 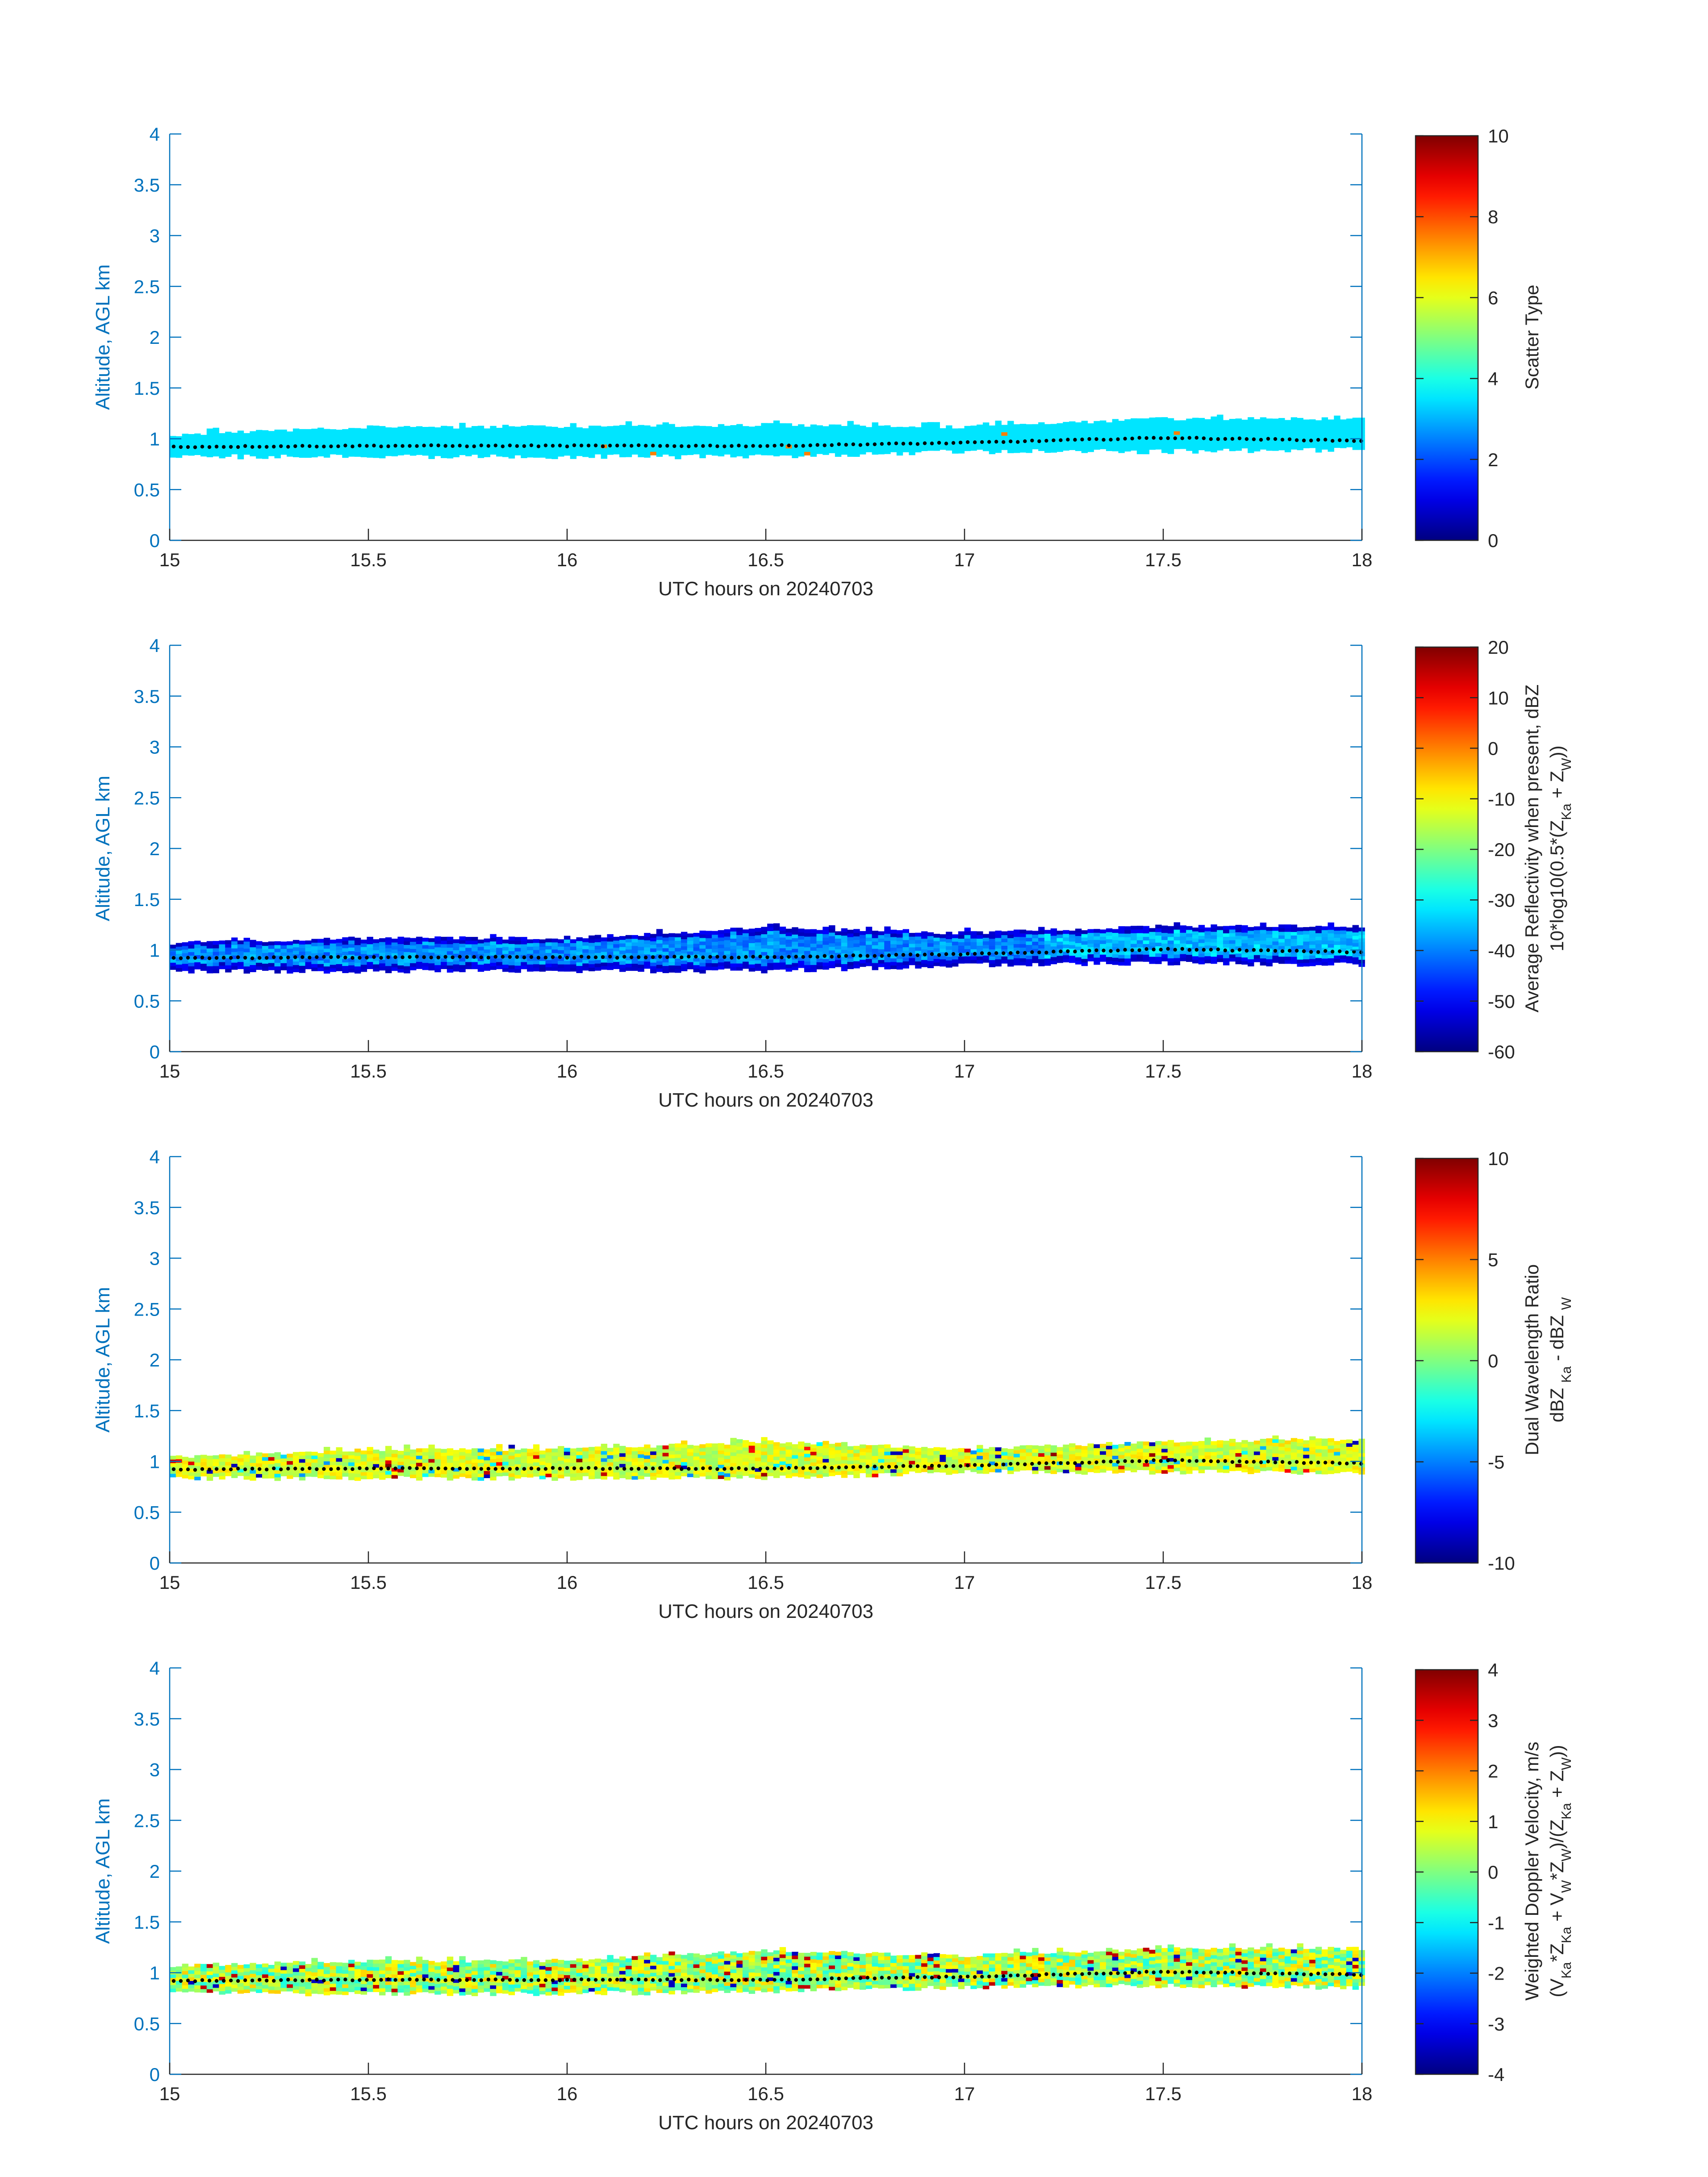 I want to click on x-tick-label: 16.5, so click(x=766, y=1071).